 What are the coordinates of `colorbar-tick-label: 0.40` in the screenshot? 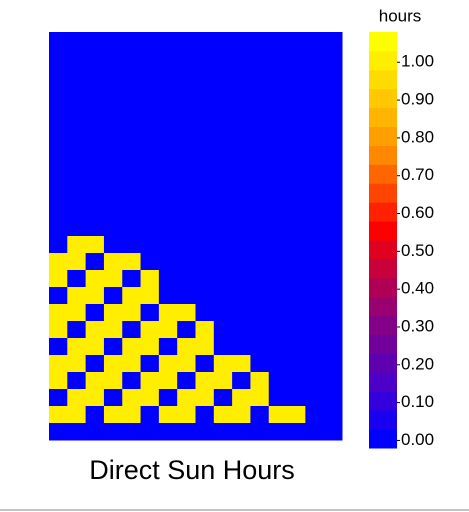 It's located at (417, 288).